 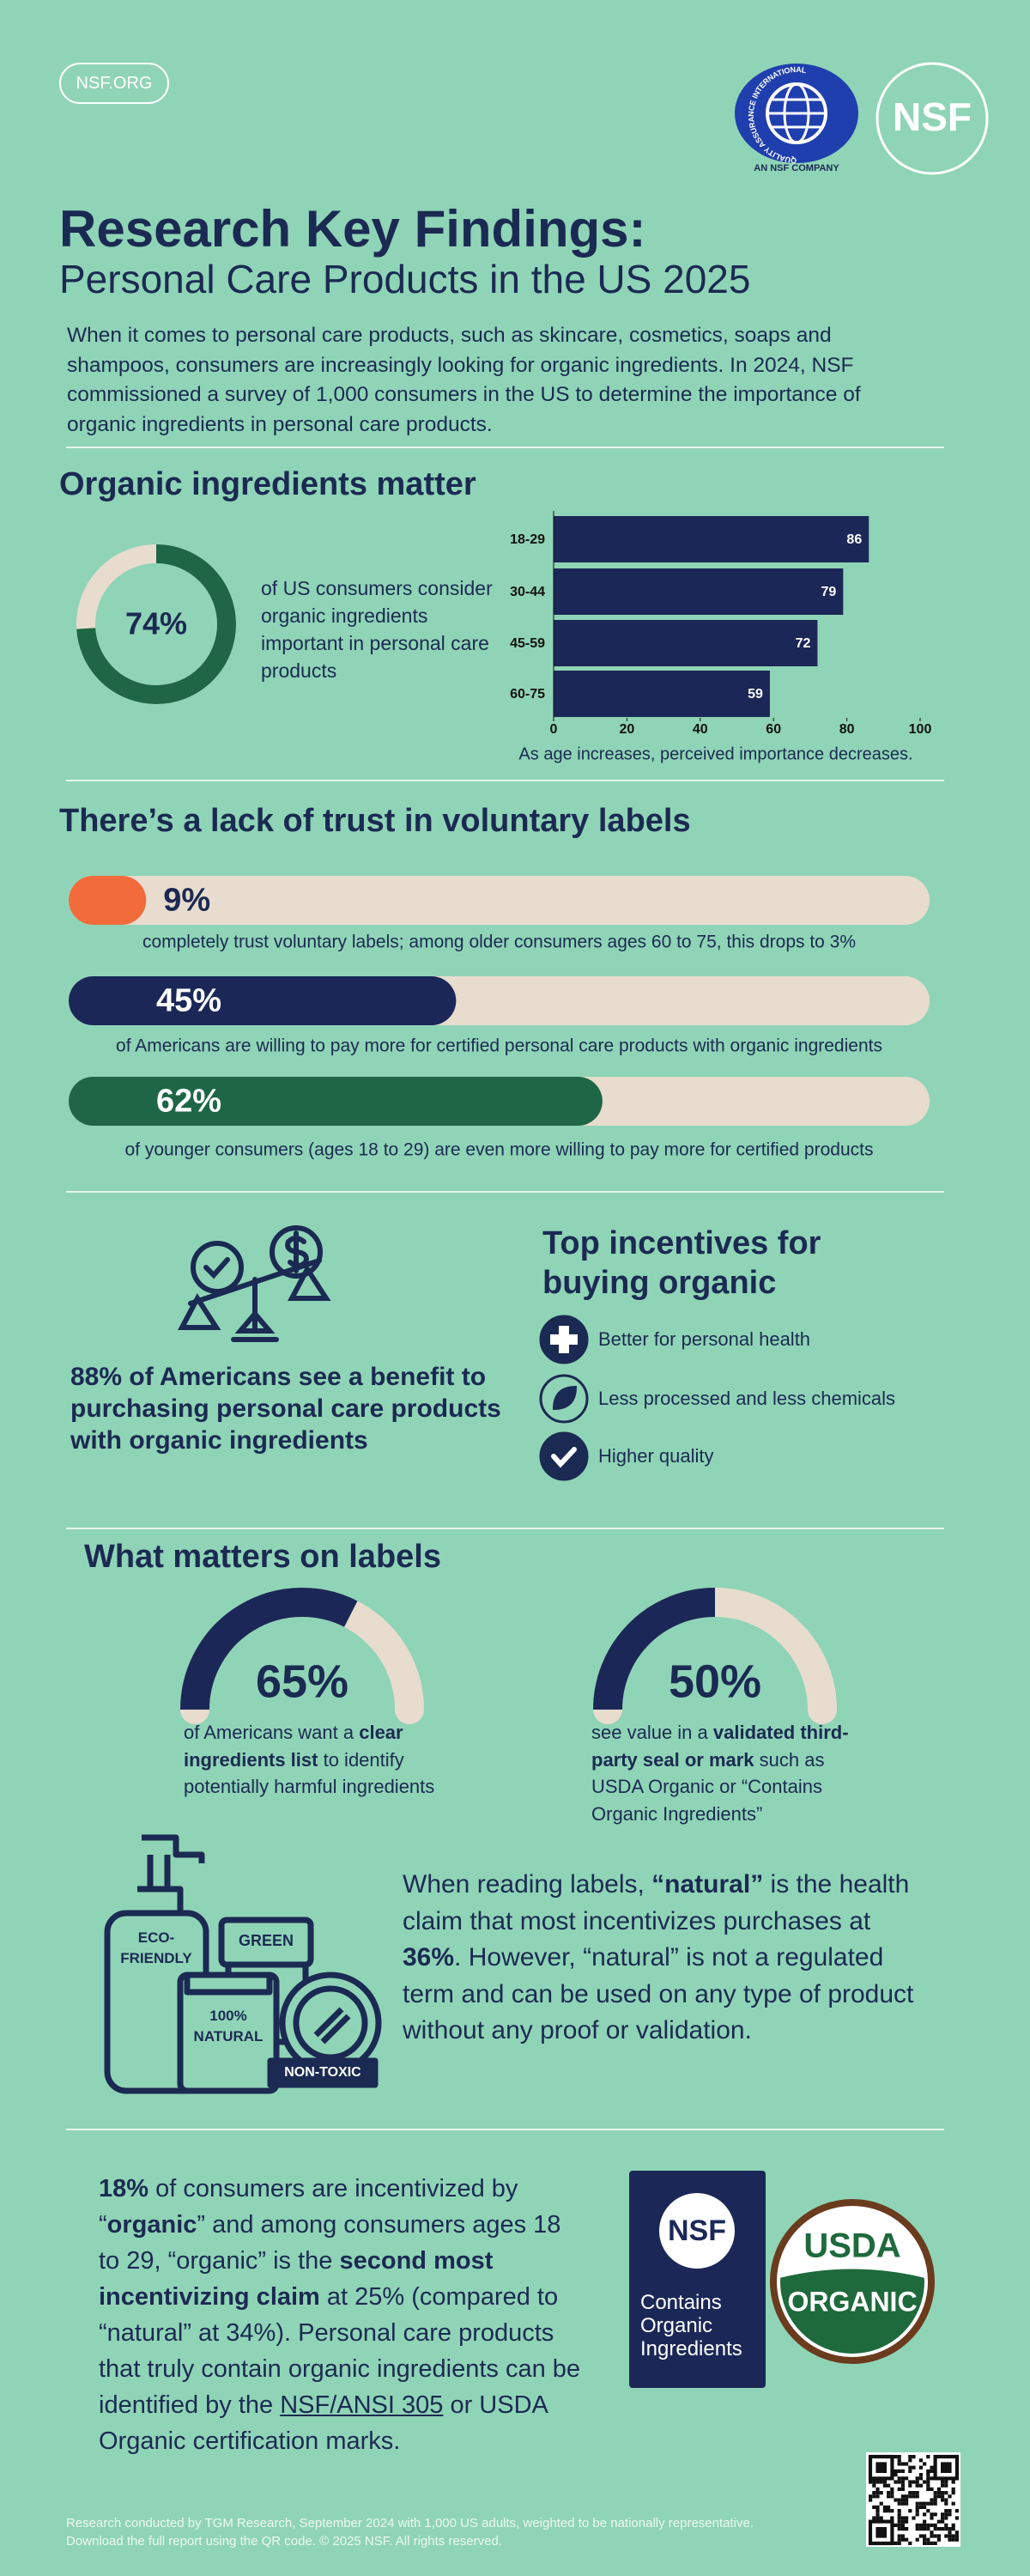 I want to click on y-tick-label: 30-44, so click(x=527, y=592).